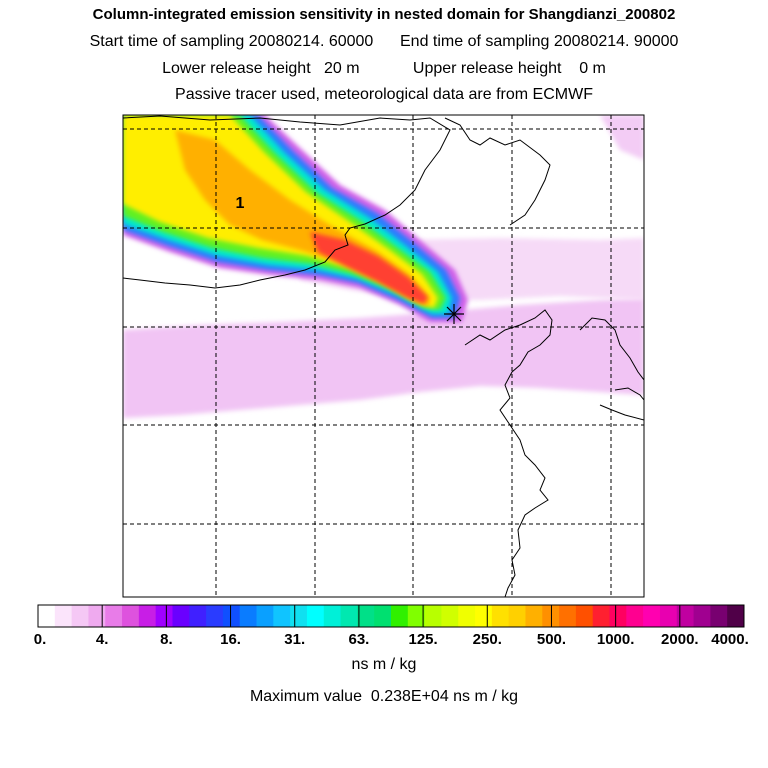 The height and width of the screenshot is (768, 768). What do you see at coordinates (240, 203) in the screenshot?
I see `plume-label: 1` at bounding box center [240, 203].